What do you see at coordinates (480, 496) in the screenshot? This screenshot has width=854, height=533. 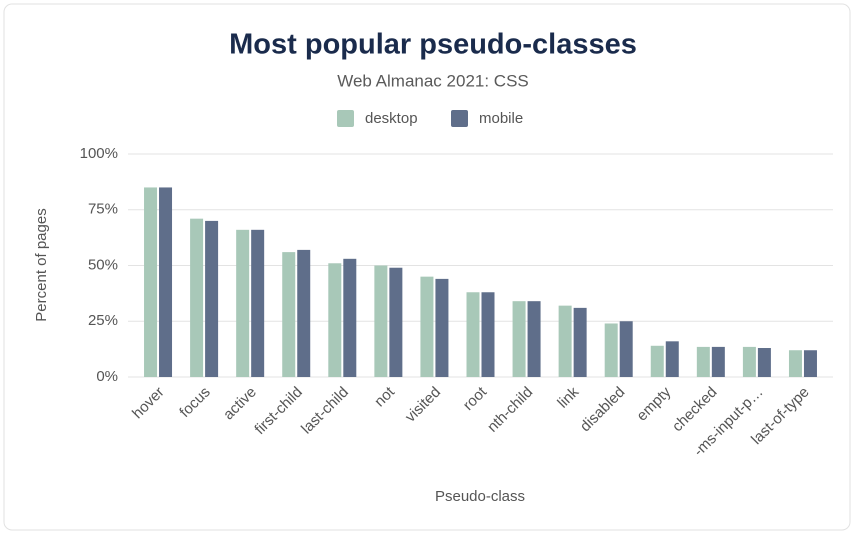 I see `x-axis-label: Pseudo-class` at bounding box center [480, 496].